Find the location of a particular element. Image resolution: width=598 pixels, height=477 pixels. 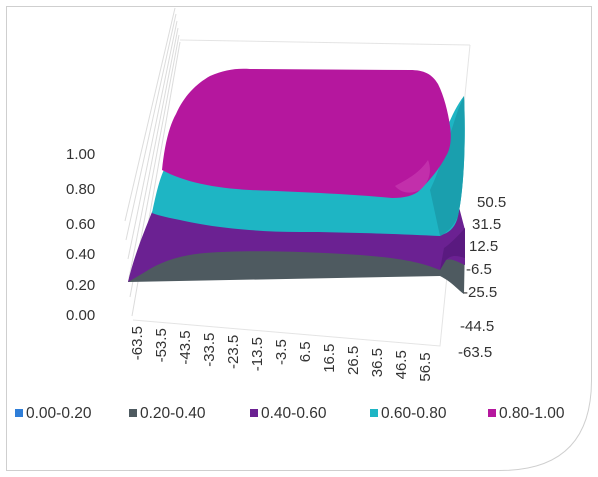

z-tick-label: 0.00 is located at coordinates (80, 315).